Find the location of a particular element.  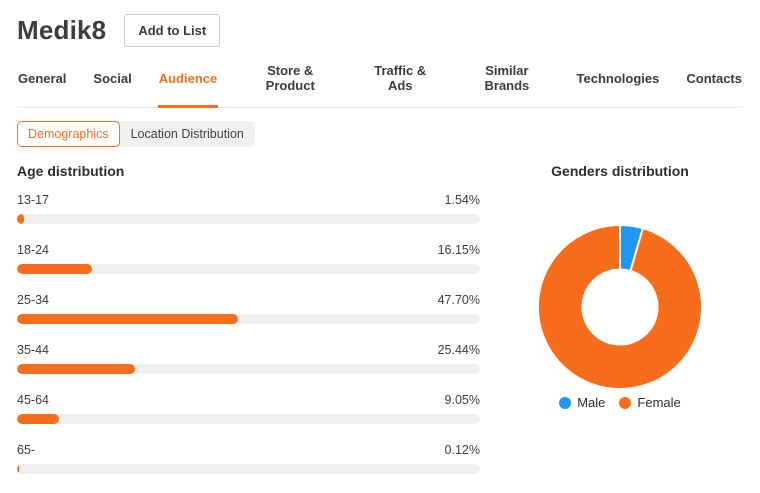

age-row: 65- 0.12% is located at coordinates (248, 458).